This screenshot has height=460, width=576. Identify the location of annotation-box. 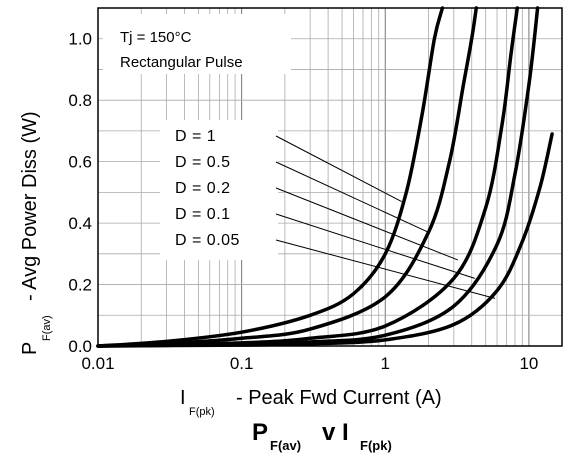
(197, 44).